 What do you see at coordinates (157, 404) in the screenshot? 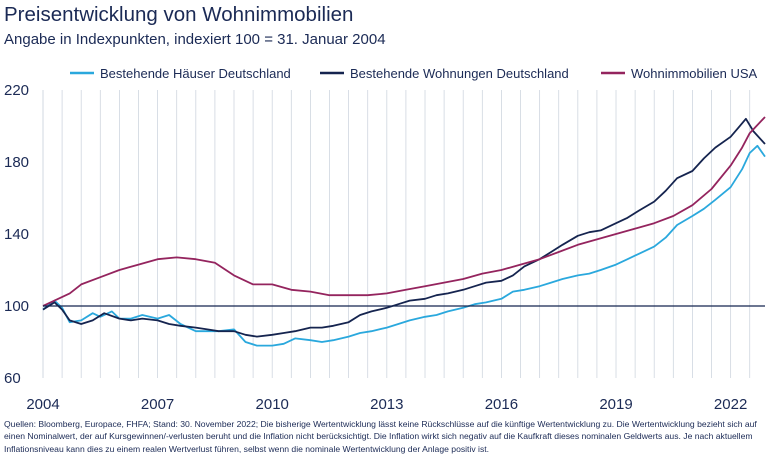
I see `x-tick-label: 2007` at bounding box center [157, 404].